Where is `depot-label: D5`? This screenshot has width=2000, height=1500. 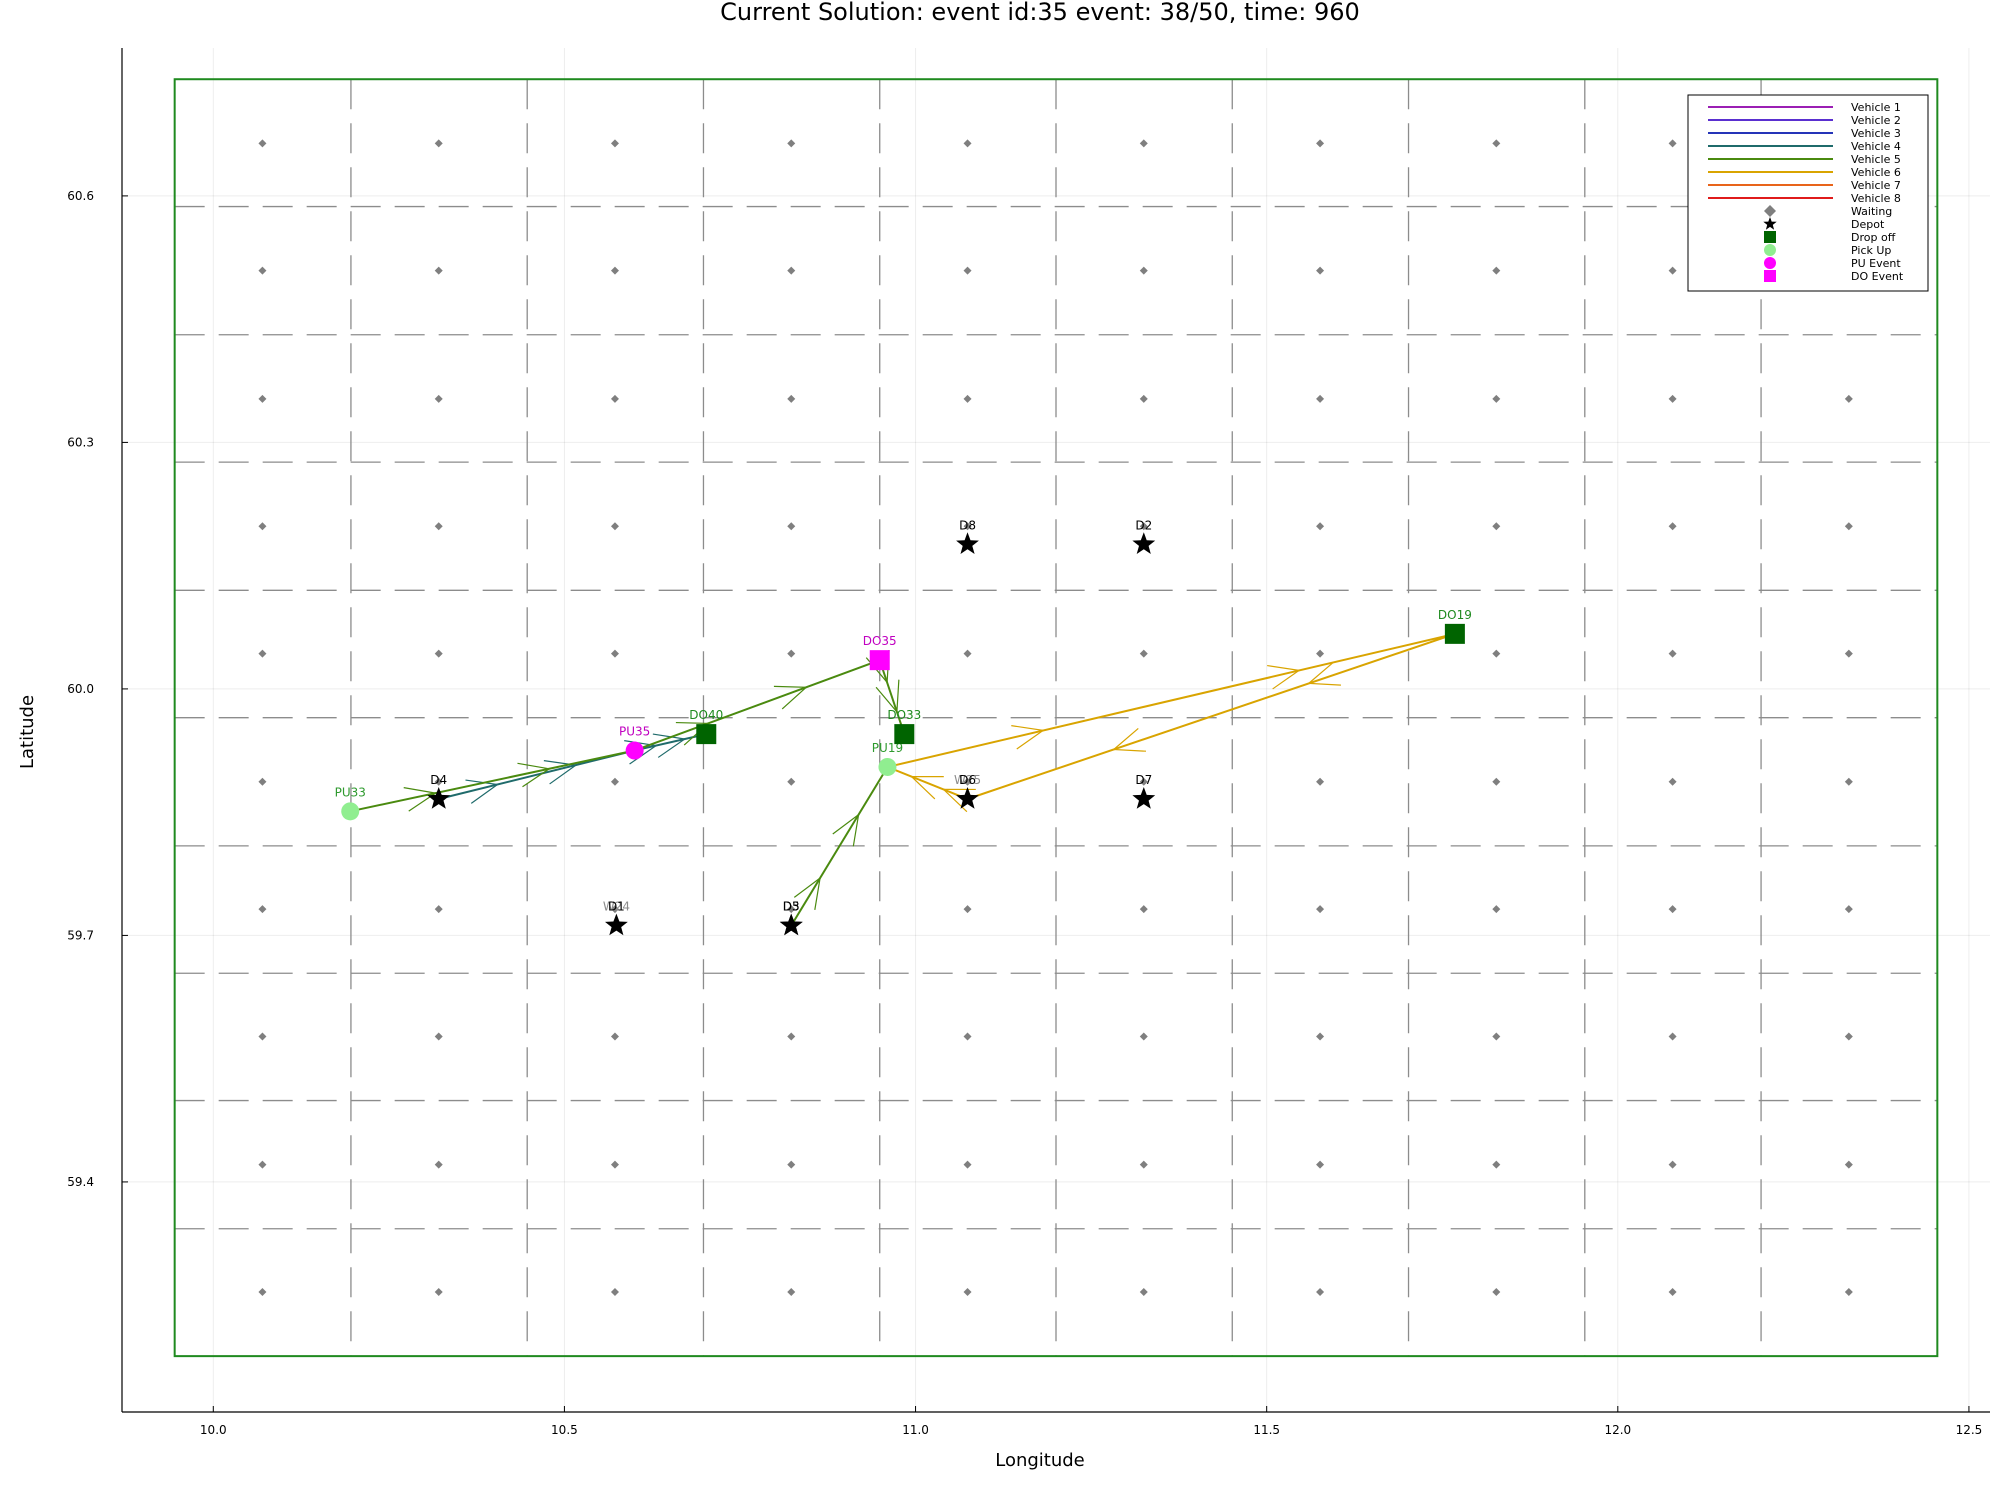
depot-label: D5 is located at coordinates (791, 907).